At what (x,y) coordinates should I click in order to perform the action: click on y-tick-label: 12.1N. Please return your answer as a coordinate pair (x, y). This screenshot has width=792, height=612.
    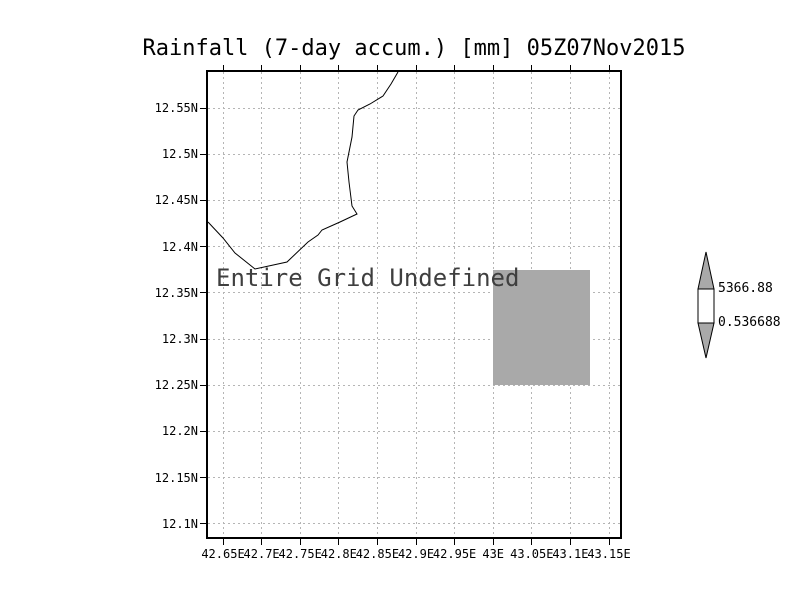
    Looking at the image, I should click on (179, 523).